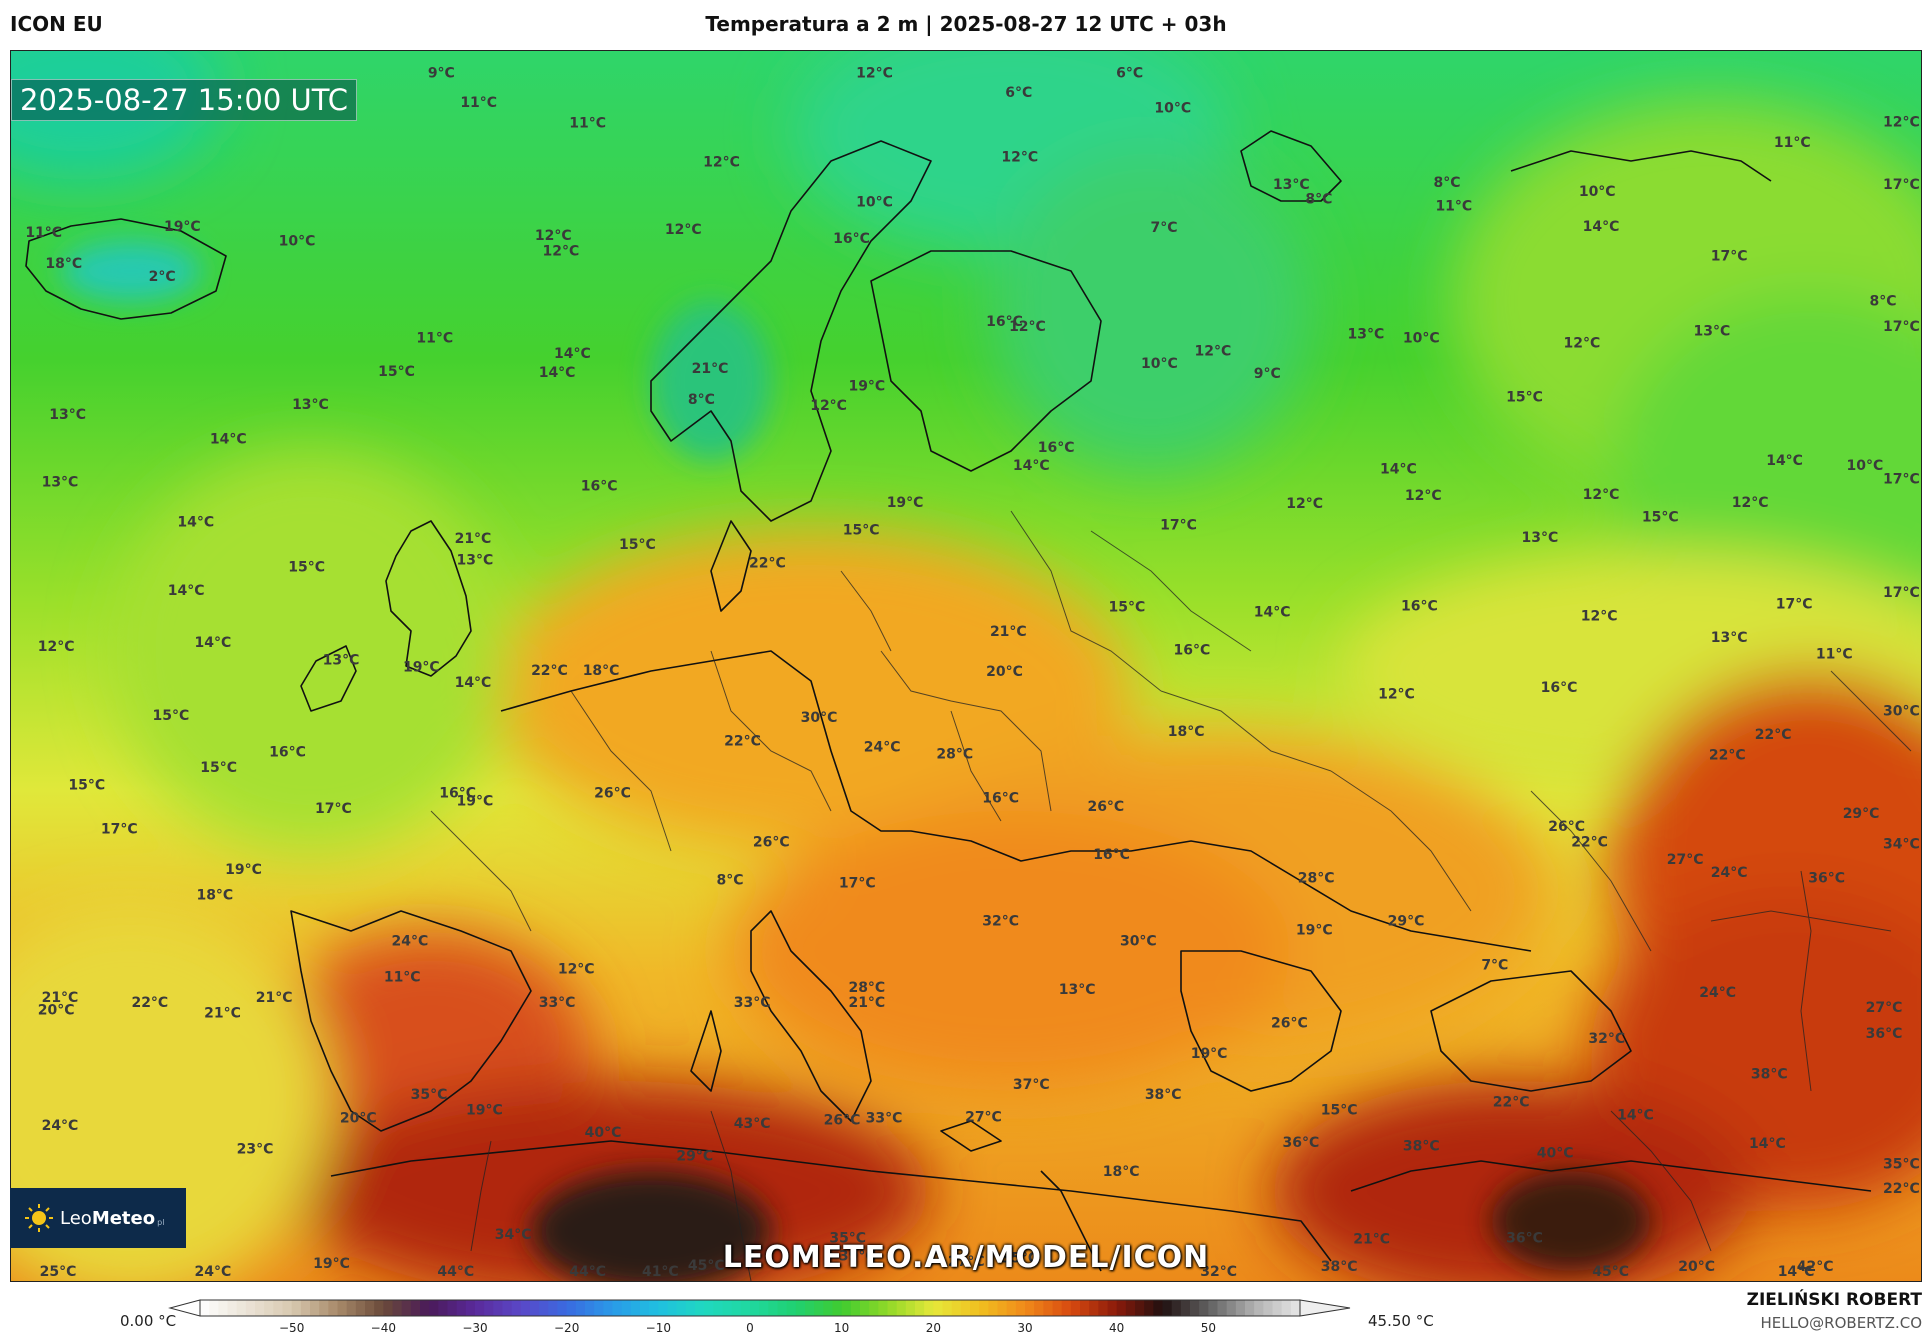 This screenshot has height=1338, width=1932. Describe the element at coordinates (148, 1321) in the screenshot. I see `colorbar-min-label: 0.00 °C` at that location.